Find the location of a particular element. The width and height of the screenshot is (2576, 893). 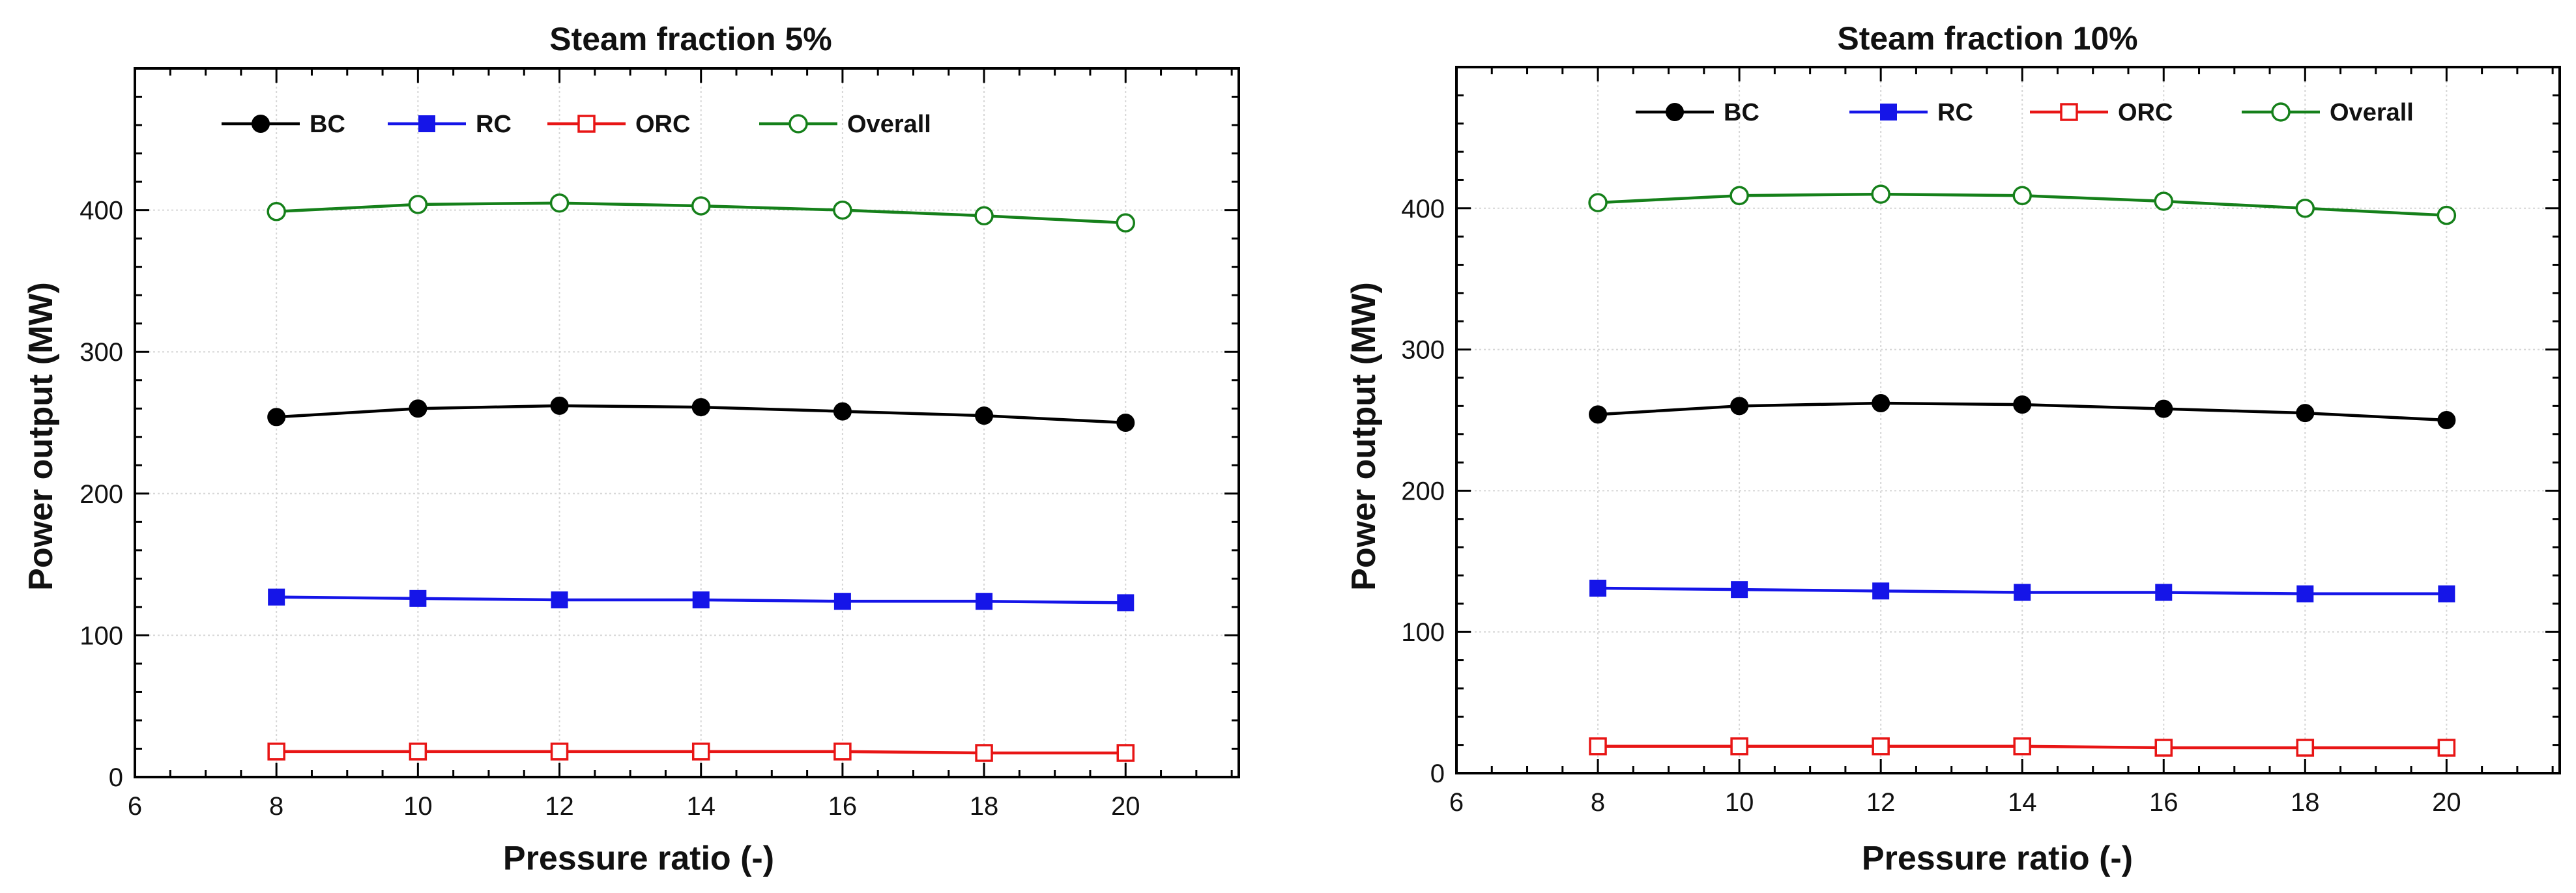

x-tick-label: 16 is located at coordinates (2163, 802).